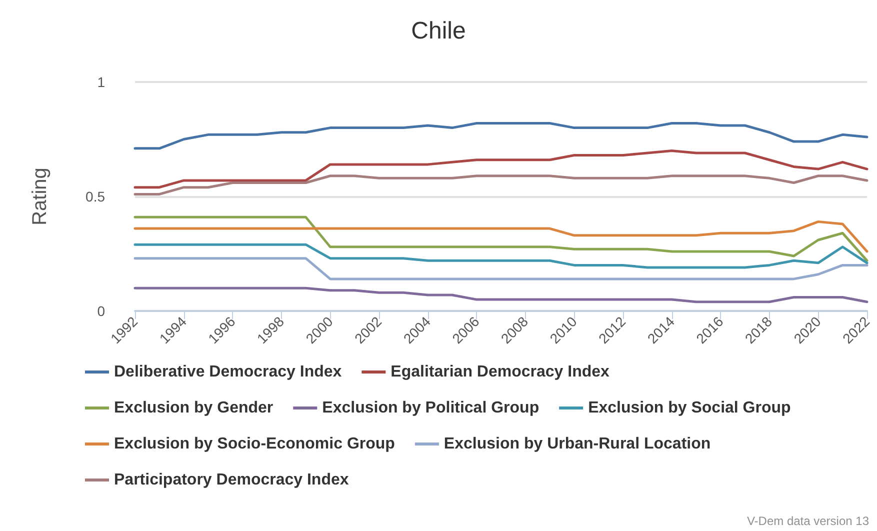 The height and width of the screenshot is (531, 877). Describe the element at coordinates (101, 311) in the screenshot. I see `y-tick-label: 0` at that location.